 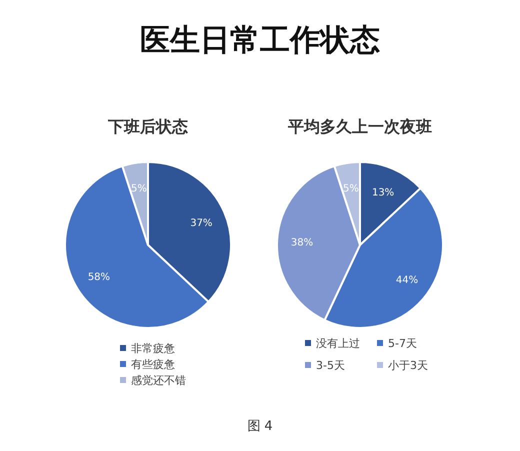 I want to click on chart-title: 平均多久上一次夜班, so click(x=359, y=126).